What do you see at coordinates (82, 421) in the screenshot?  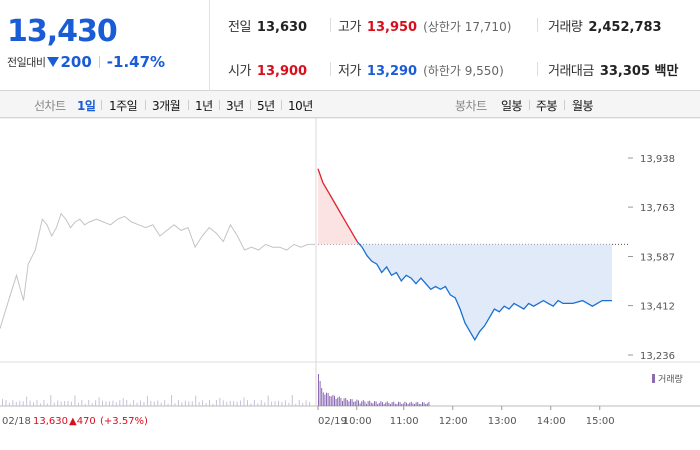 I see `prev-day-change: ▲470` at bounding box center [82, 421].